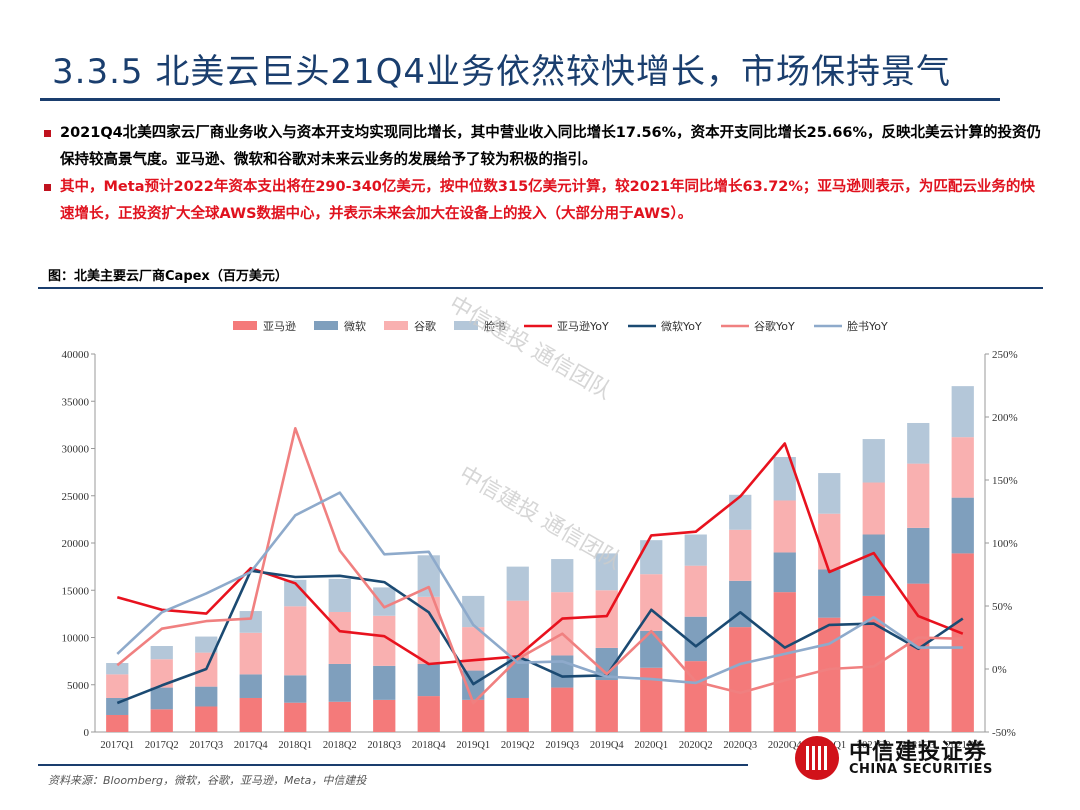 The height and width of the screenshot is (810, 1080). What do you see at coordinates (206, 745) in the screenshot?
I see `x-tick-label: 2017Q3` at bounding box center [206, 745].